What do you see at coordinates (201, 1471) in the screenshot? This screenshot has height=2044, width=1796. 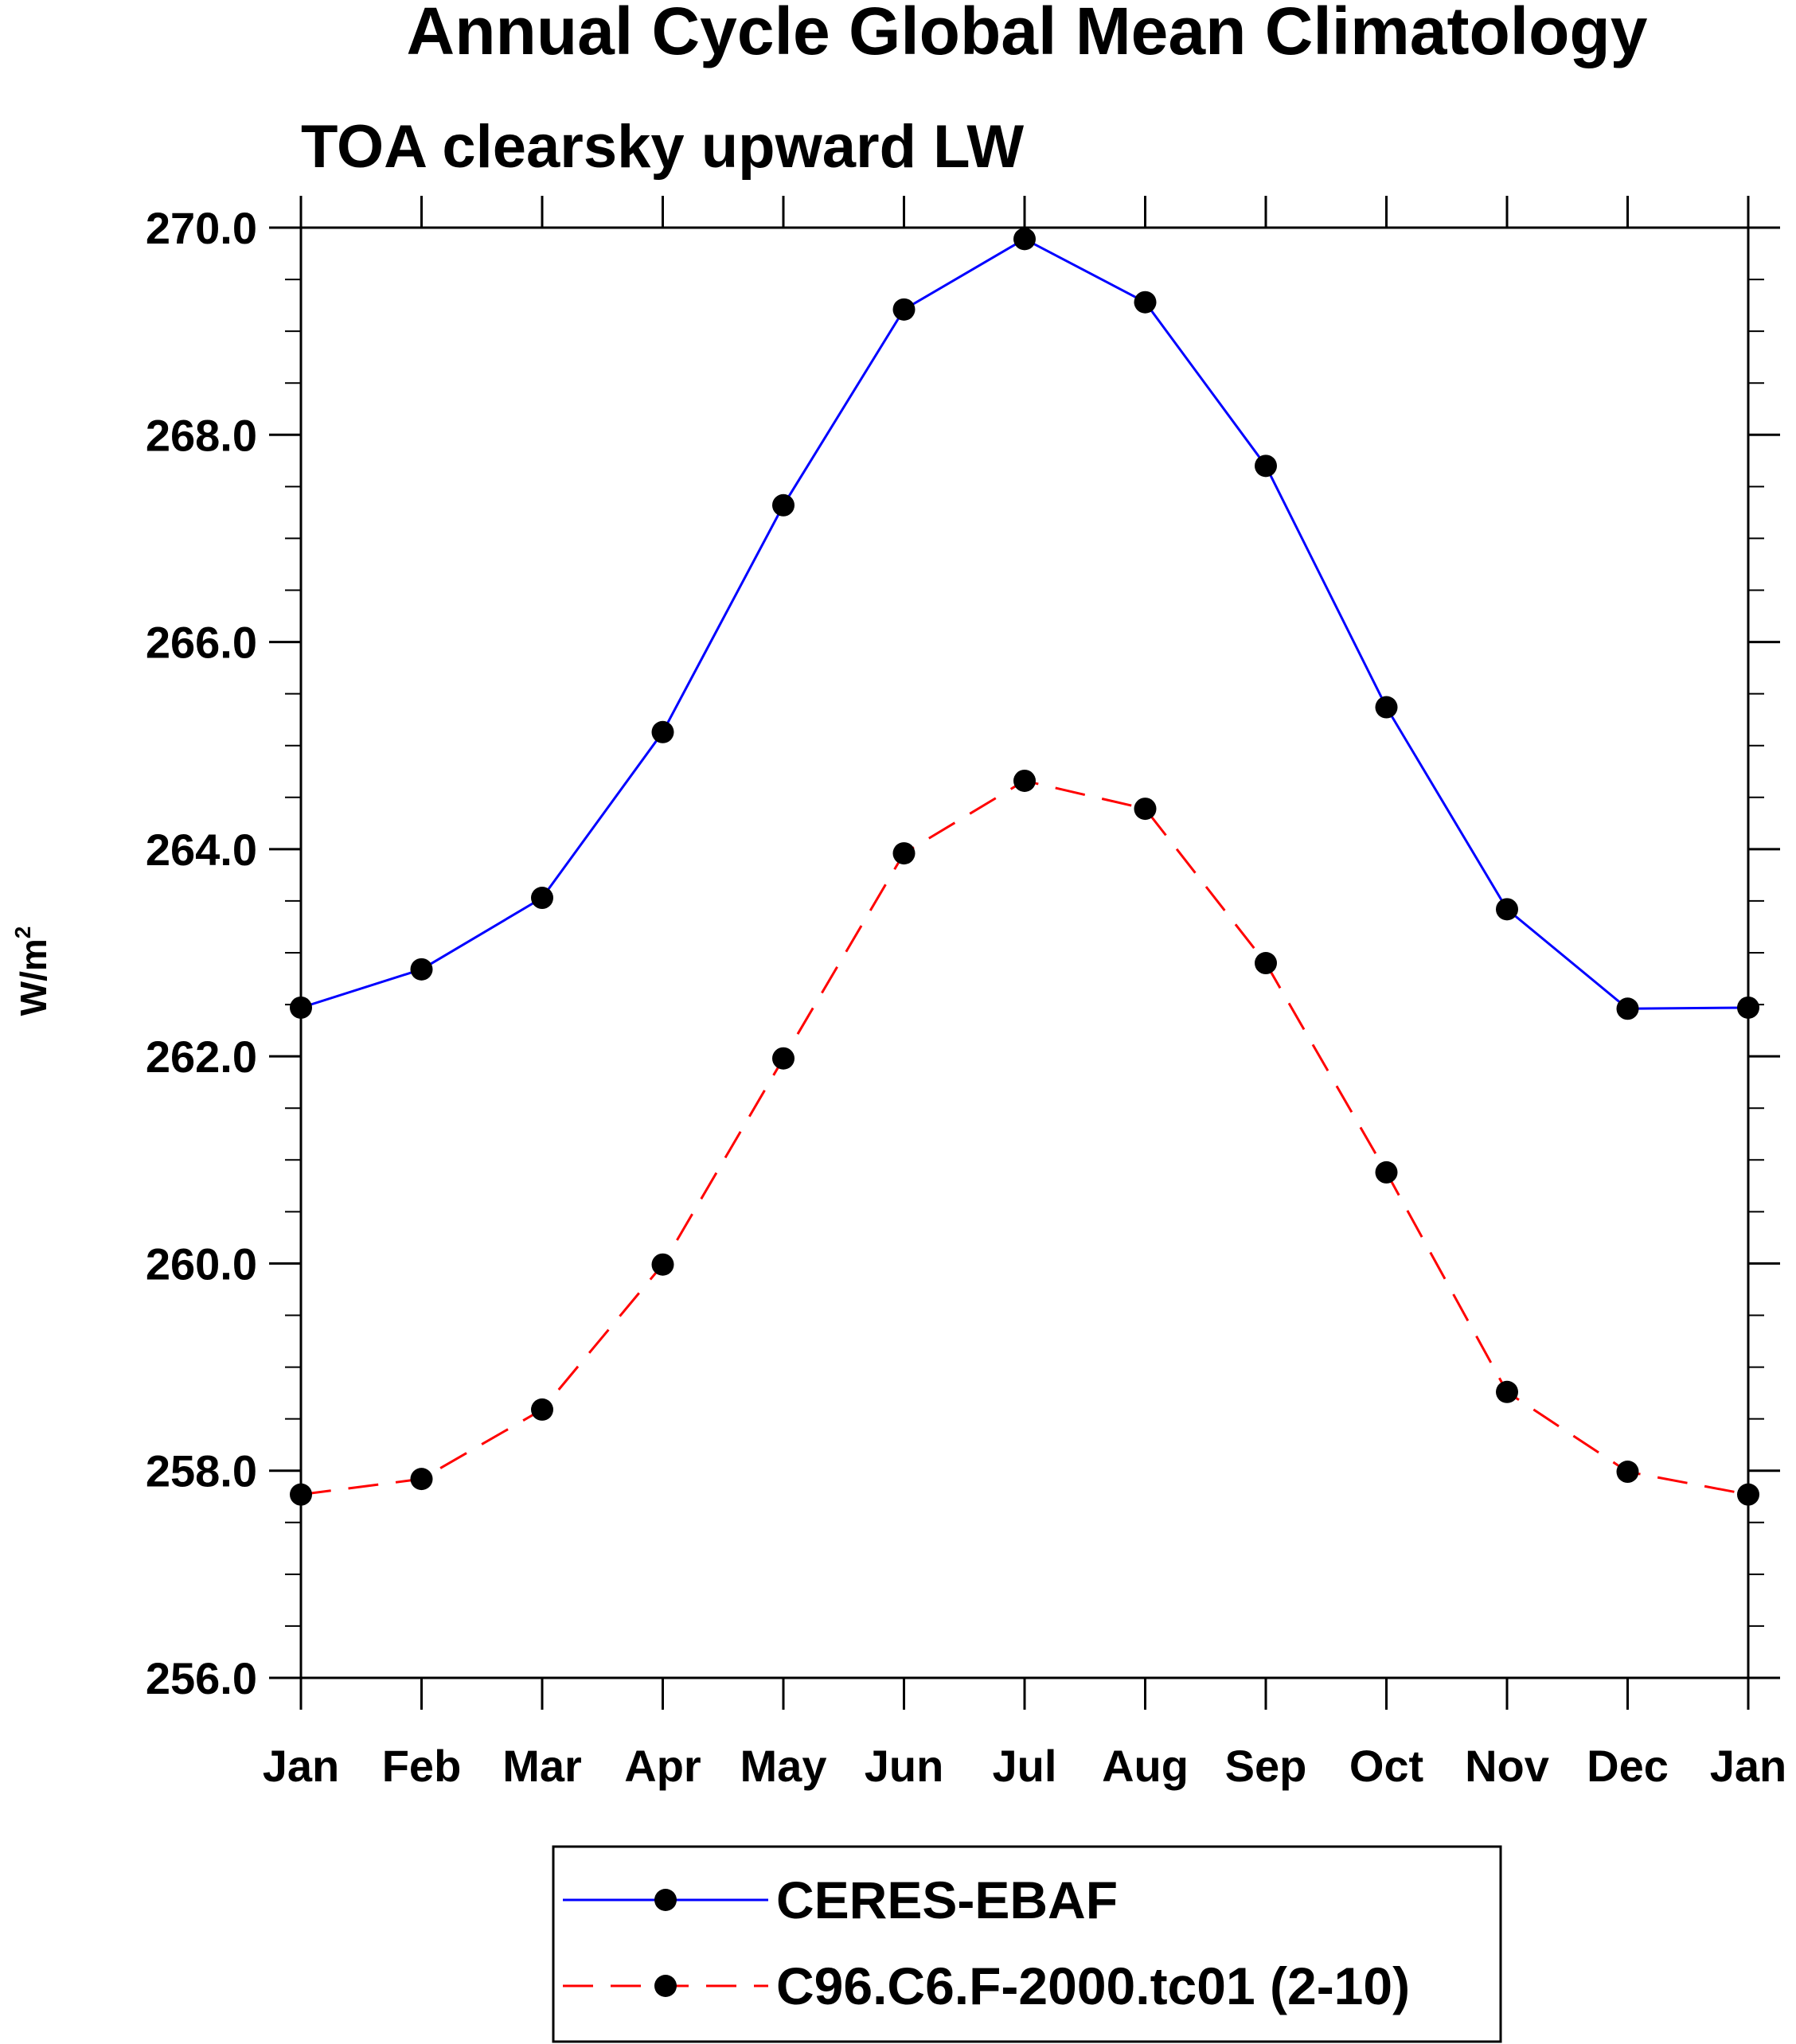 I see `y-tick-label: 258.0` at bounding box center [201, 1471].